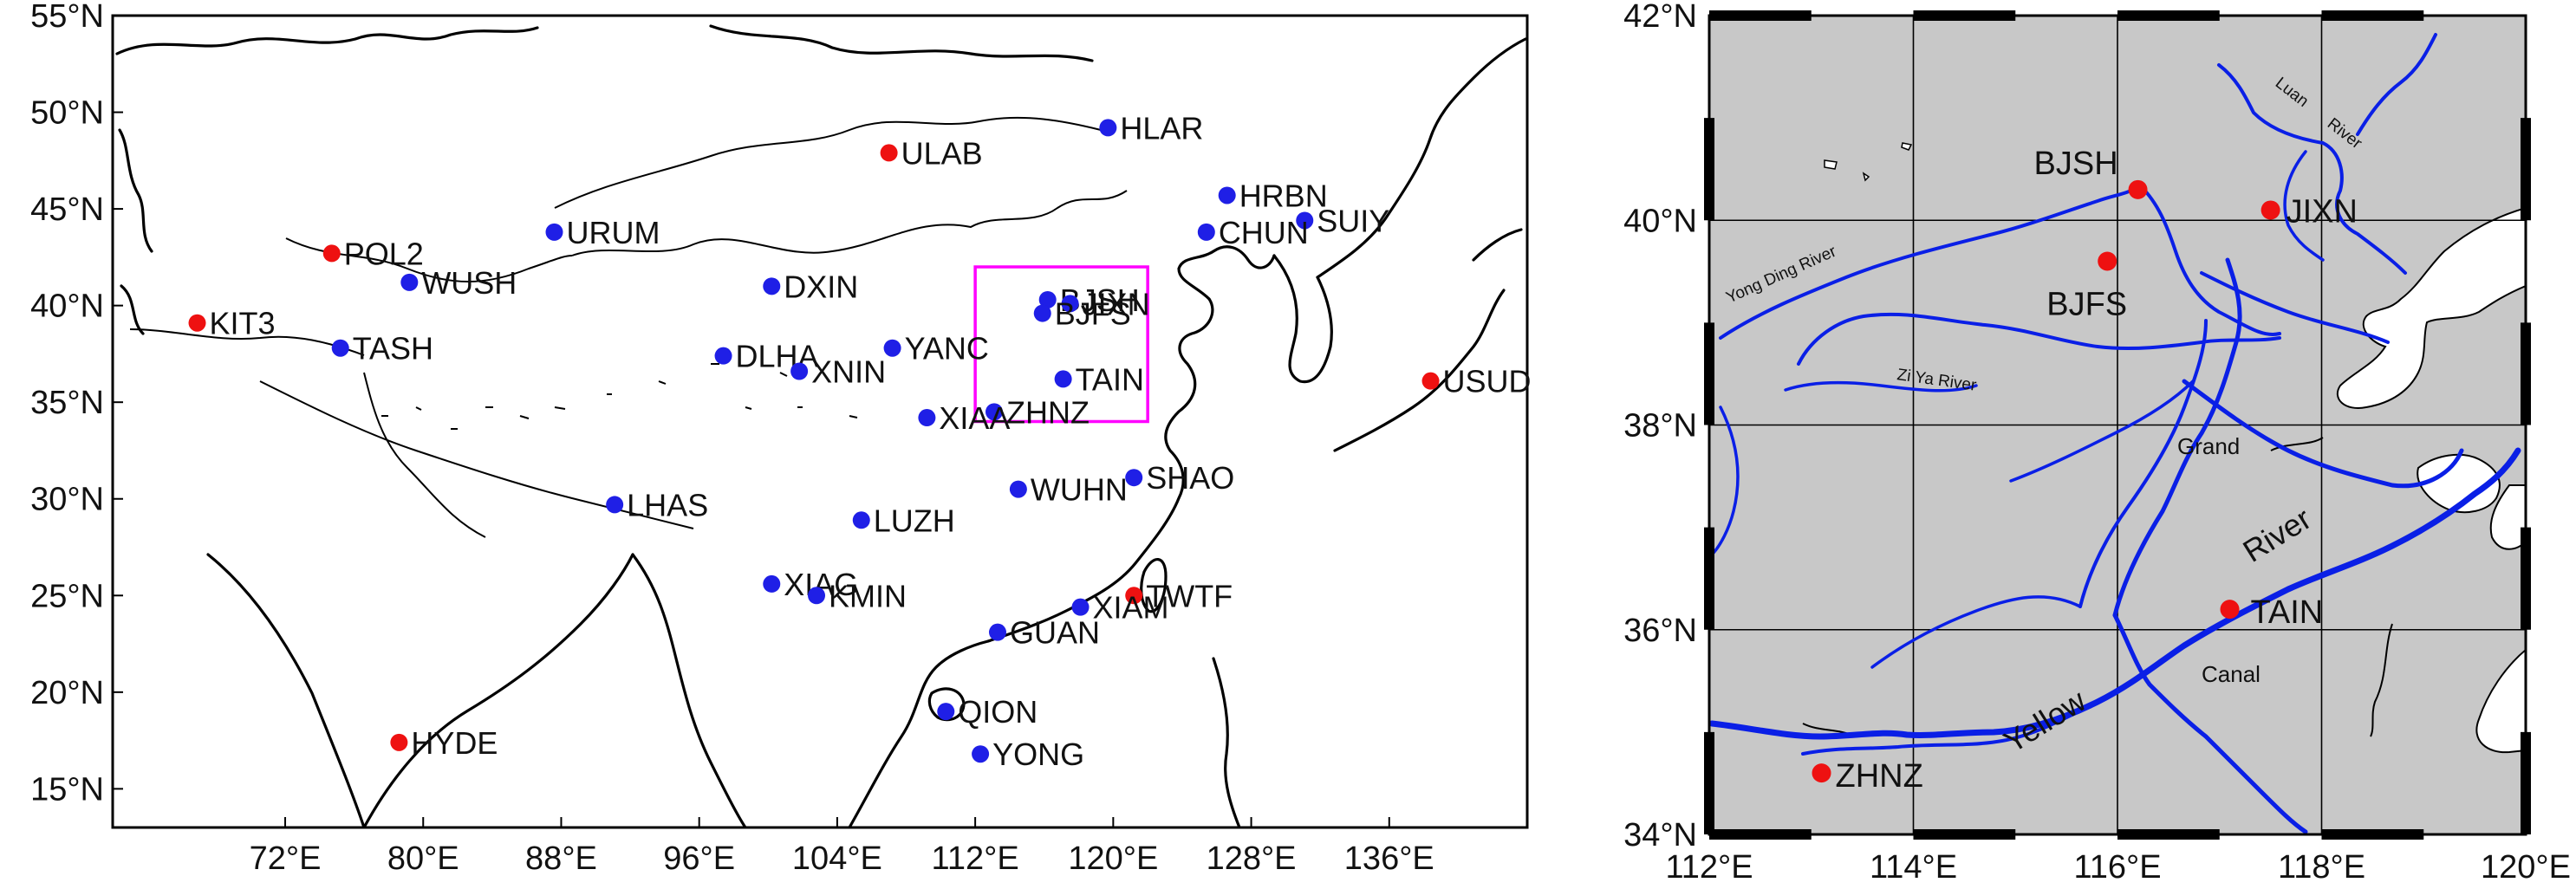  I want to click on lat-tick-label: 36°N, so click(1660, 631).